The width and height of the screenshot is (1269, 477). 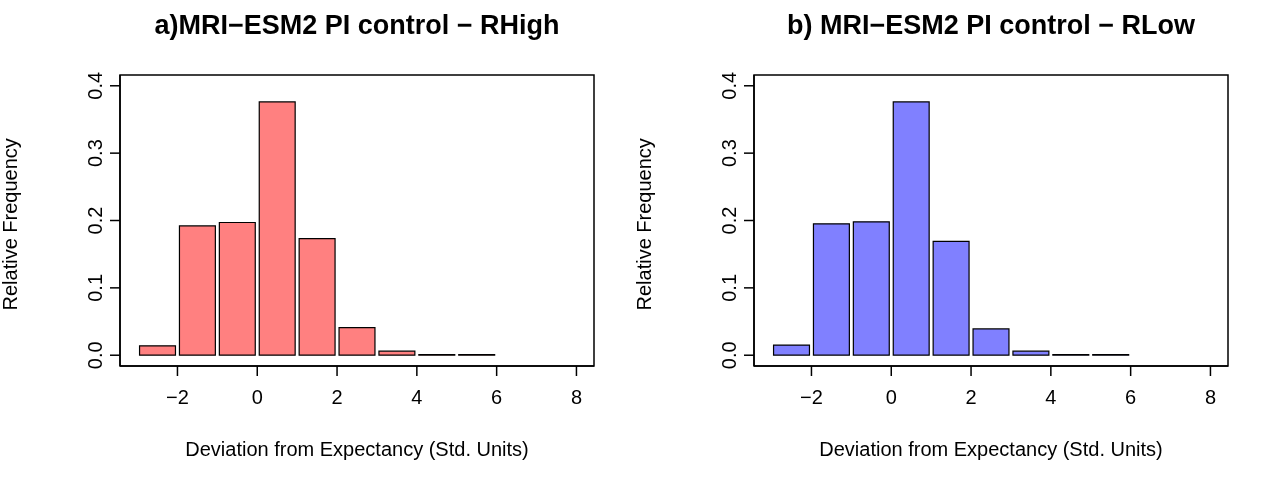 What do you see at coordinates (990, 25) in the screenshot?
I see `chart-title: b) MRI−ESM2 PI control − RLow` at bounding box center [990, 25].